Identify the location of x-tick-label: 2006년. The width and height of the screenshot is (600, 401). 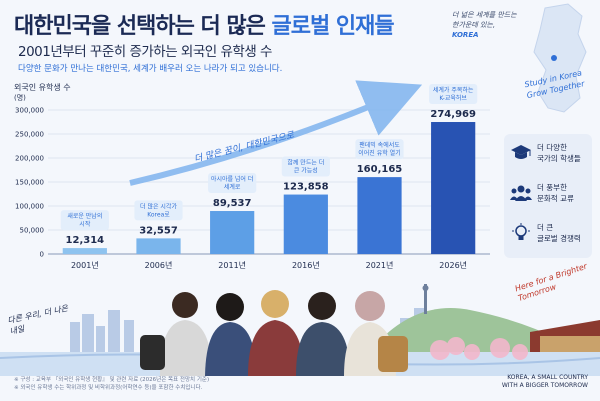
(159, 265).